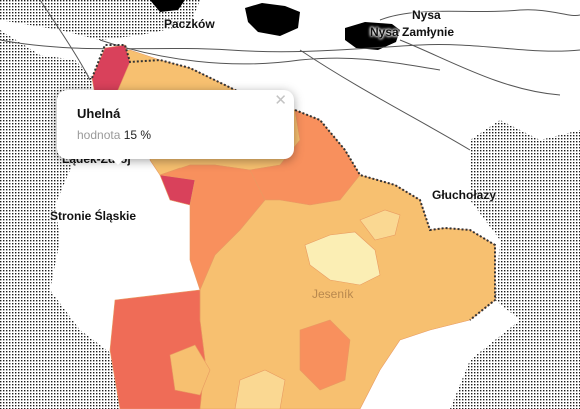 This screenshot has height=409, width=580. I want to click on place-label-nysa: Nysa, so click(426, 15).